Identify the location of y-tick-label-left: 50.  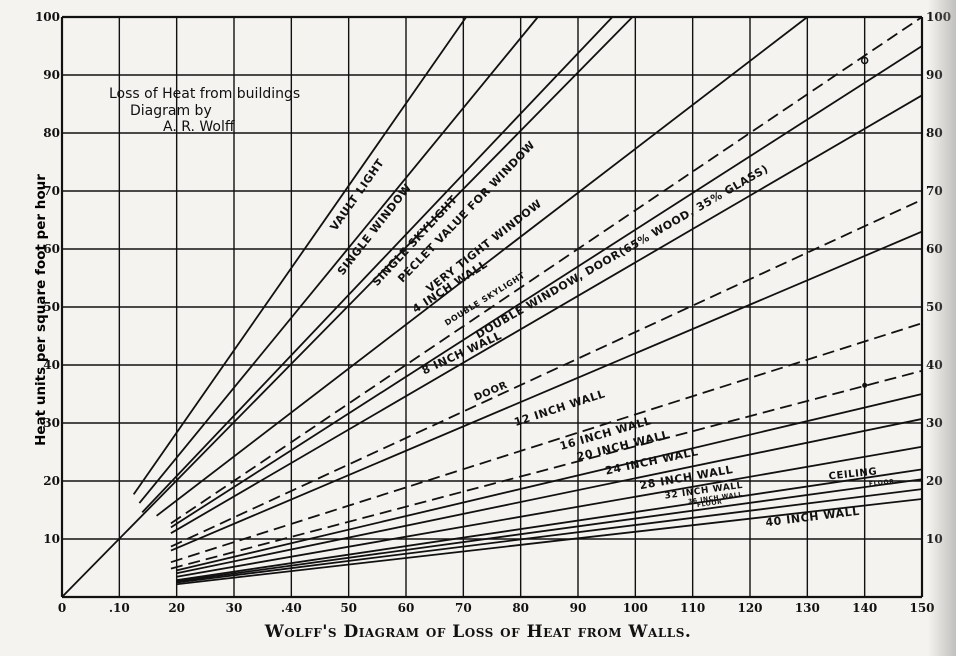
(51, 307).